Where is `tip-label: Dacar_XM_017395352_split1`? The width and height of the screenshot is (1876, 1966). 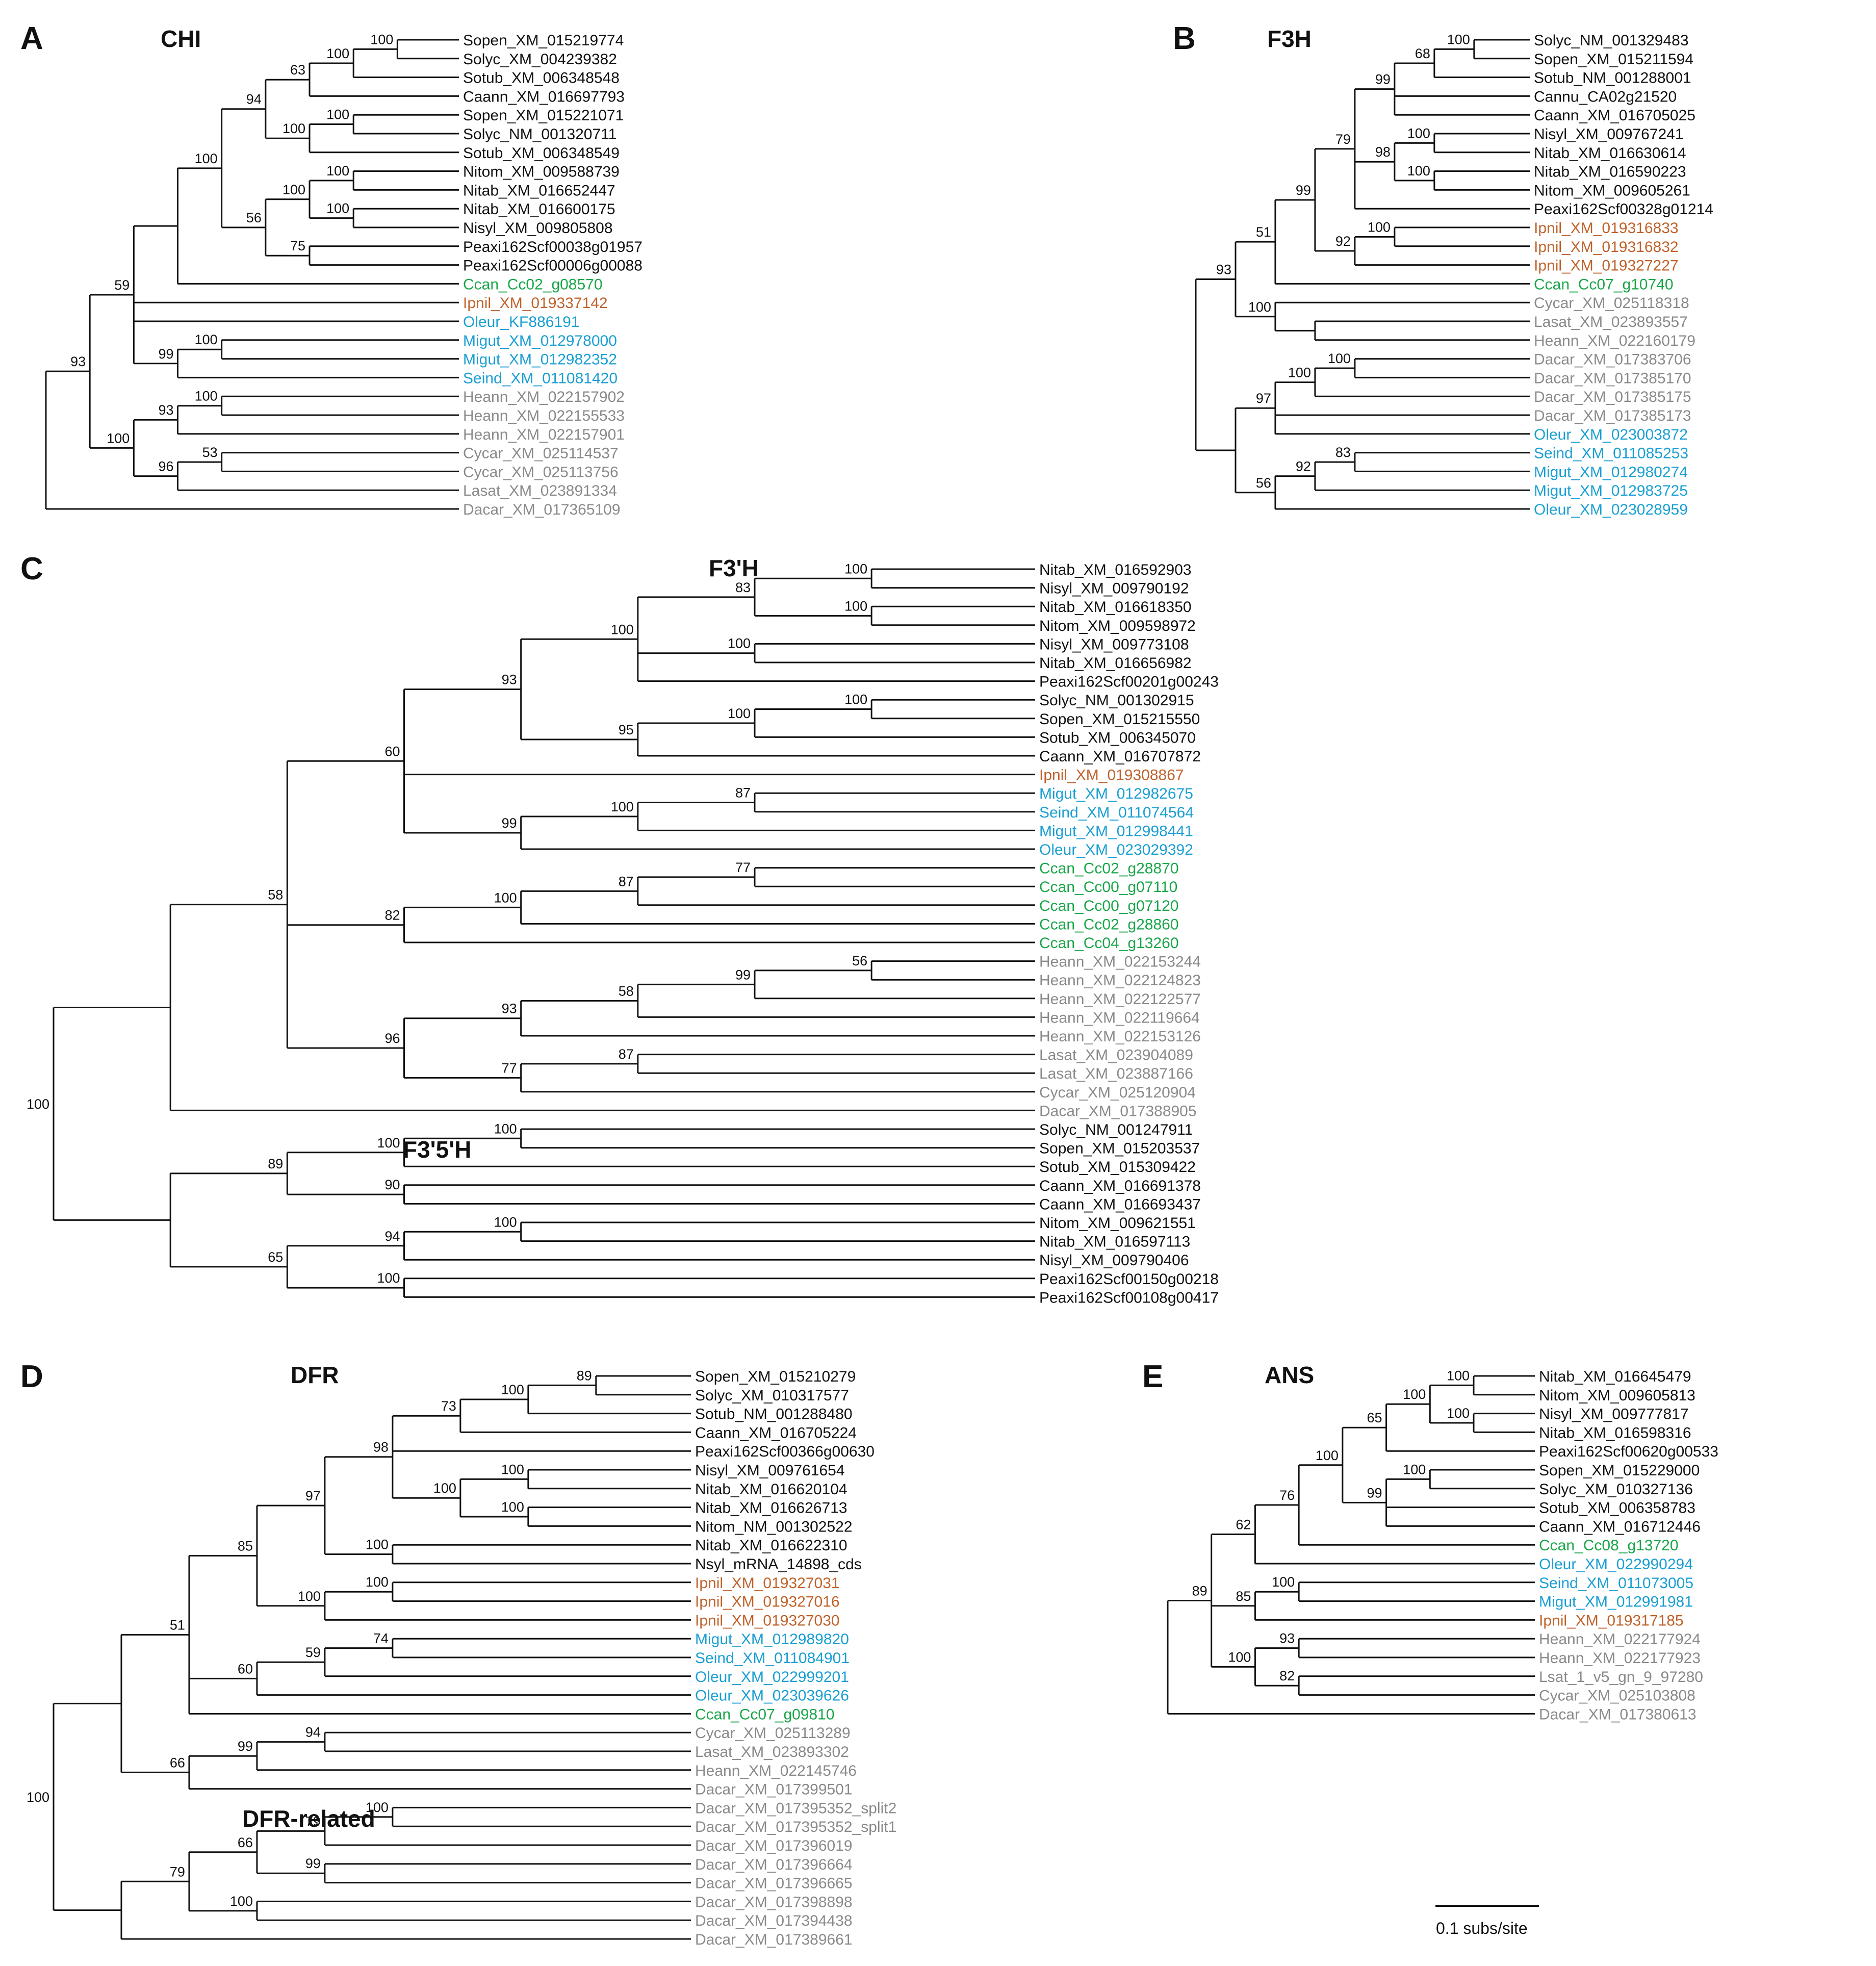
tip-label: Dacar_XM_017395352_split1 is located at coordinates (796, 1827).